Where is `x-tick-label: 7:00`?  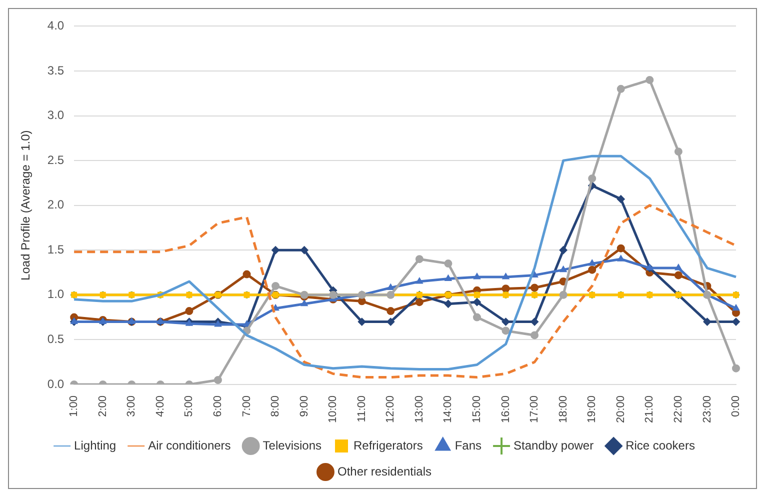
x-tick-label: 7:00 is located at coordinates (246, 406).